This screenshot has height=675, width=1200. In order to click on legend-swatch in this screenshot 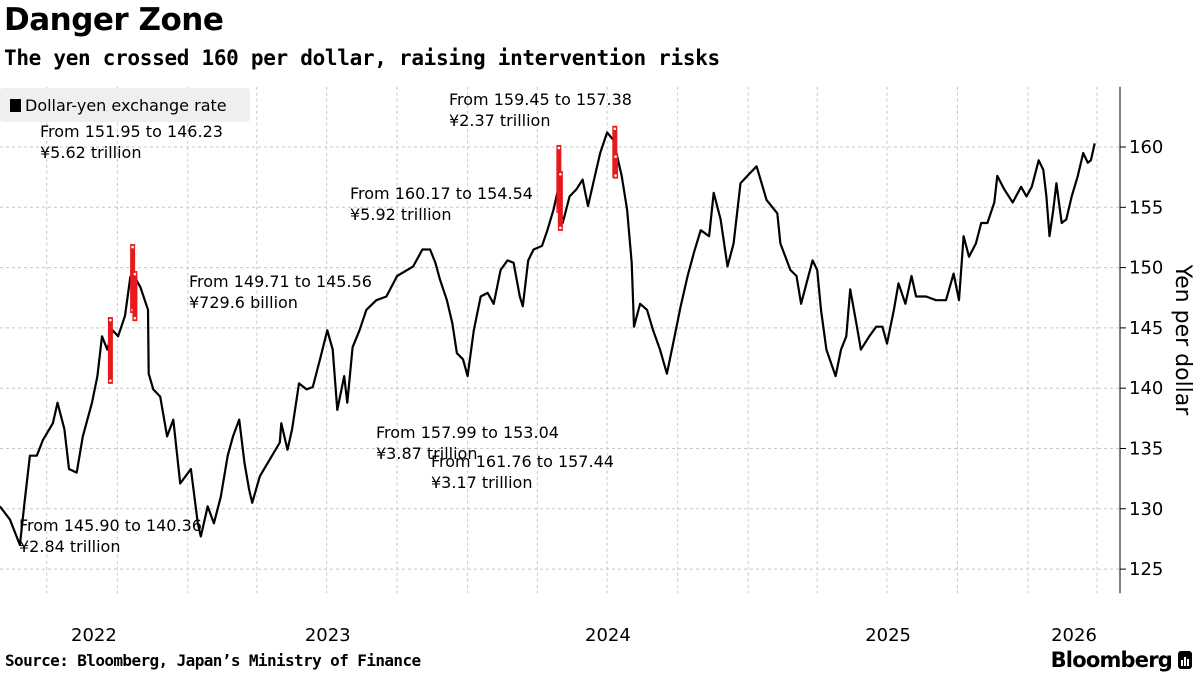, I will do `click(15, 105)`.